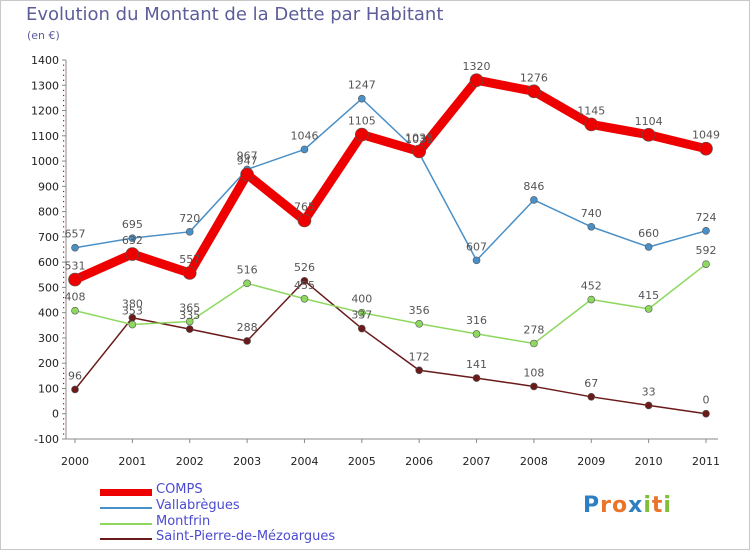 This screenshot has height=550, width=750. Describe the element at coordinates (591, 110) in the screenshot. I see `data-label: 1145` at that location.